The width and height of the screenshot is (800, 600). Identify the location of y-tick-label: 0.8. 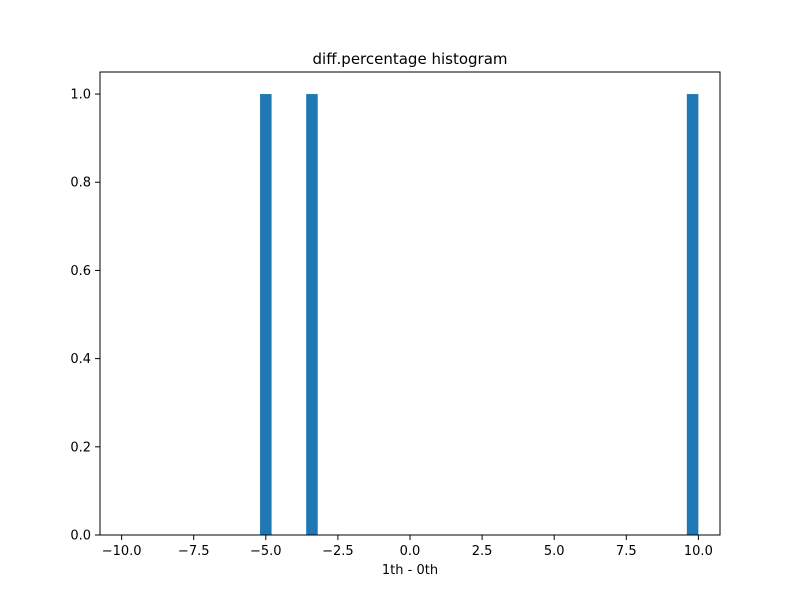
(80, 183).